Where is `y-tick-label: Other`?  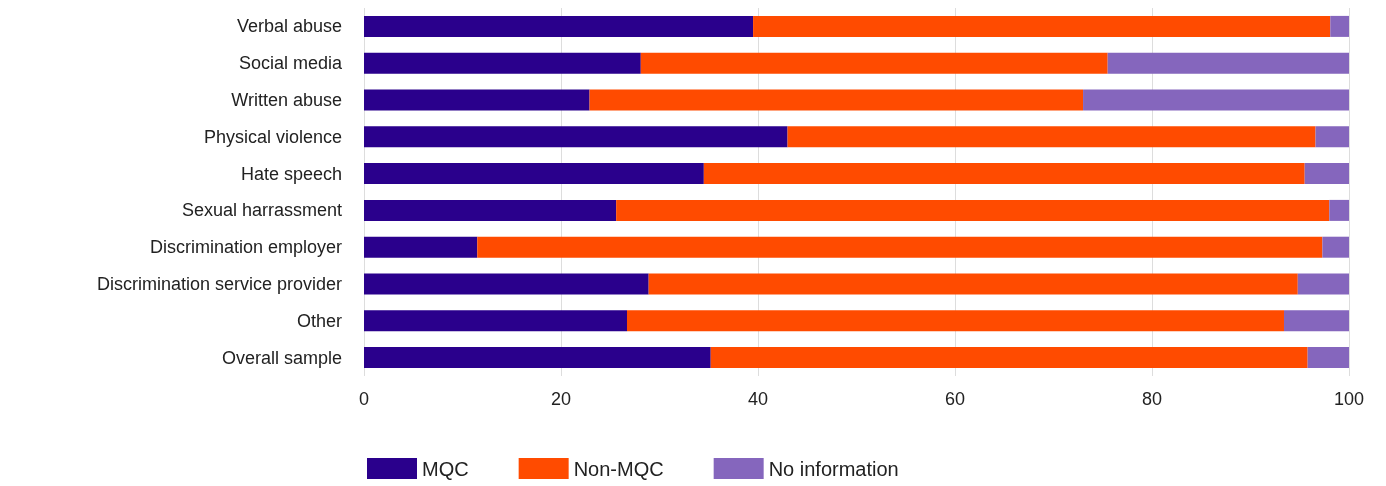
y-tick-label: Other is located at coordinates (319, 320).